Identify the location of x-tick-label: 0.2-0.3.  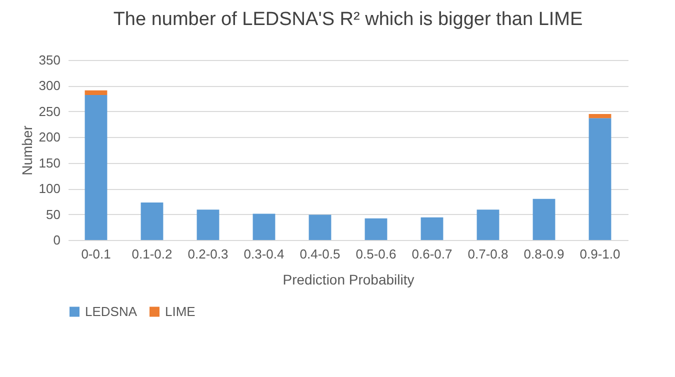
(208, 254).